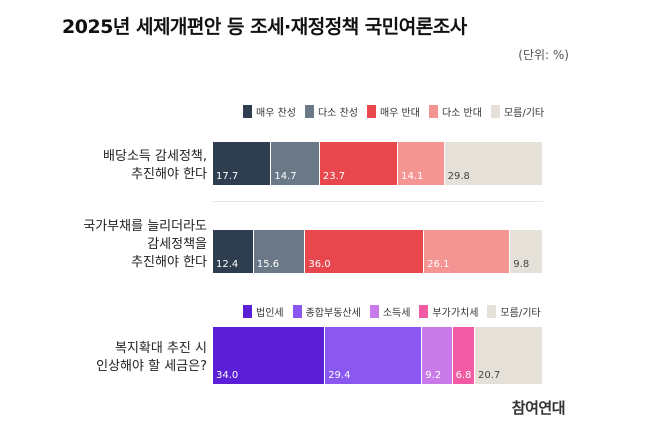 This screenshot has height=434, width=647. What do you see at coordinates (521, 264) in the screenshot?
I see `data-label: 9.8` at bounding box center [521, 264].